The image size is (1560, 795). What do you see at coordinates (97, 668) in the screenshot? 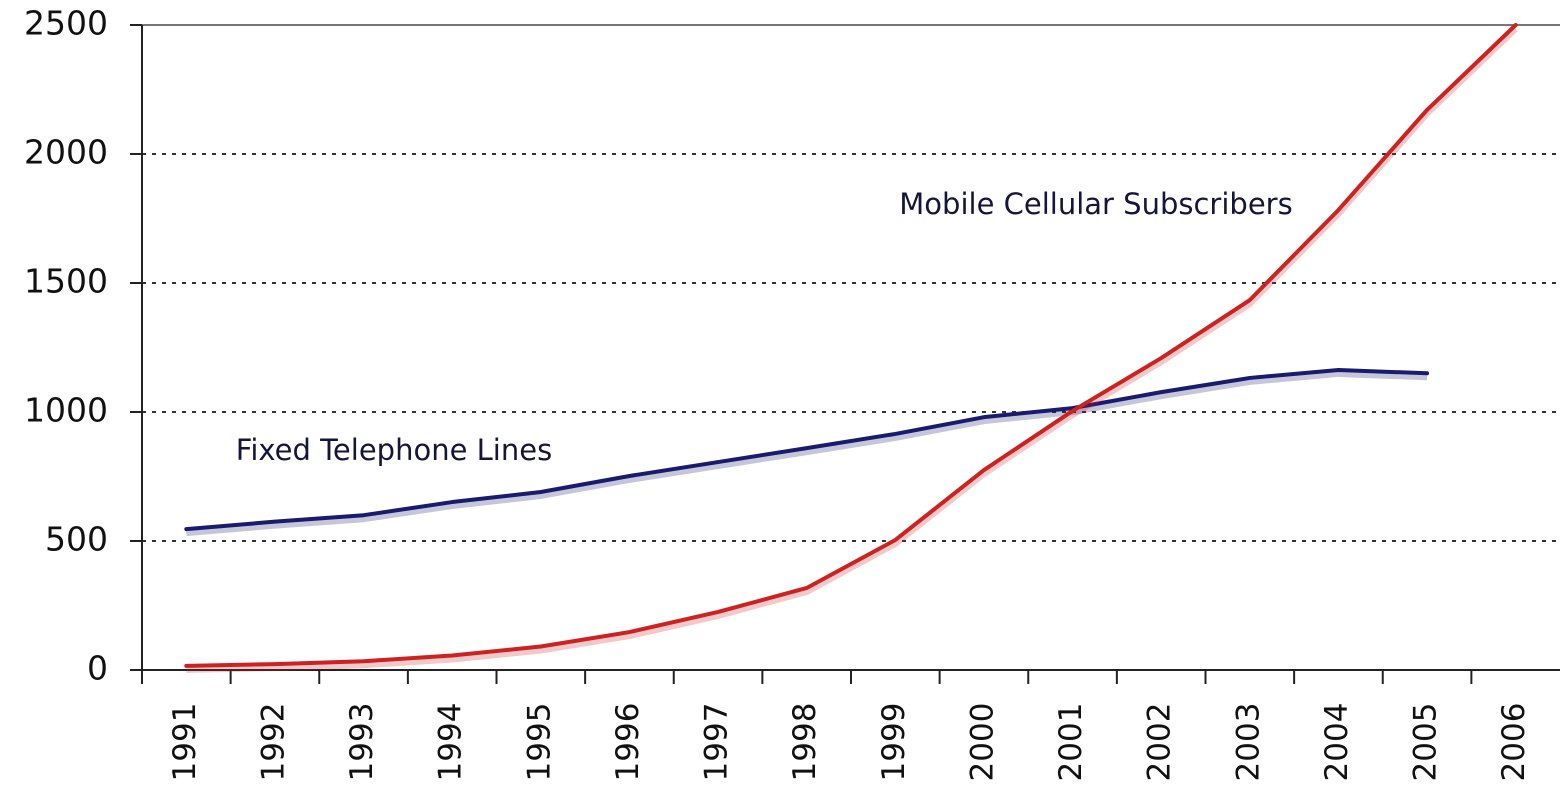
I see `y-tick-label: 0` at bounding box center [97, 668].